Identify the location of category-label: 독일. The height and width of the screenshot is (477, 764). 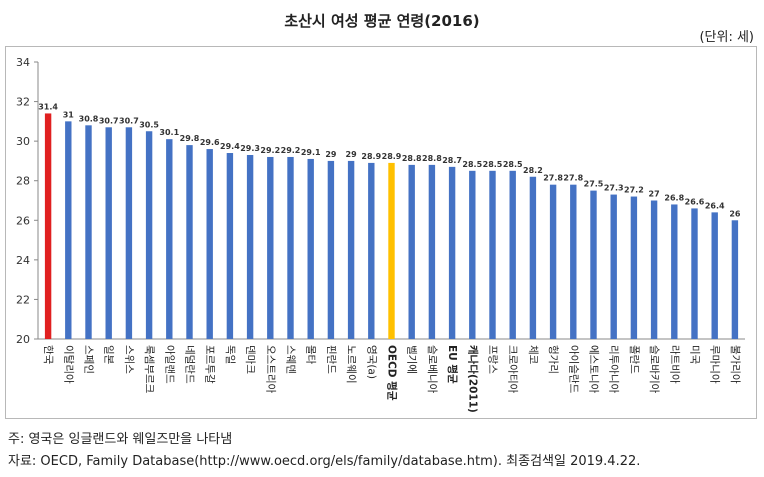
(230, 354).